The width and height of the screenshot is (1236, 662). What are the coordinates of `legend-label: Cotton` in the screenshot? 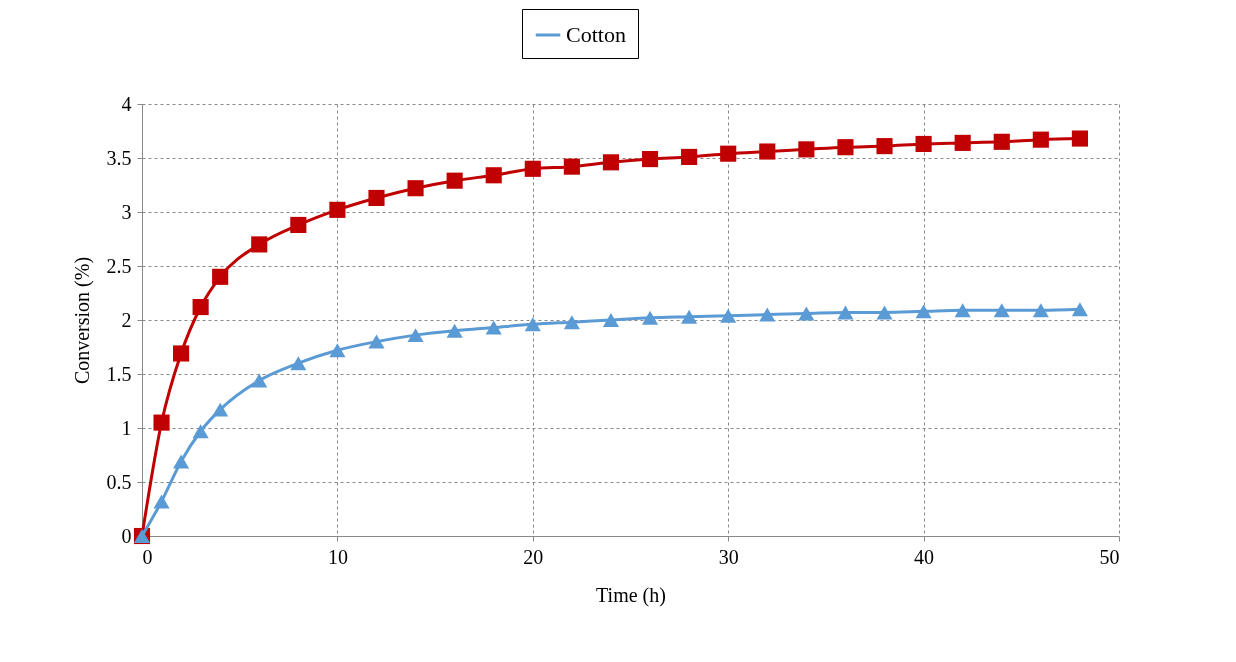 It's located at (596, 34).